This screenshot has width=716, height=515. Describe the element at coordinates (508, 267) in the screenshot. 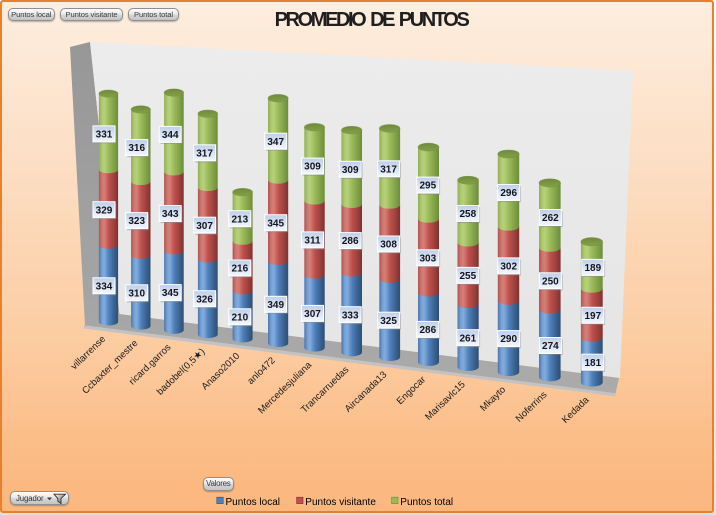

I see `svg-text: 302` at that location.